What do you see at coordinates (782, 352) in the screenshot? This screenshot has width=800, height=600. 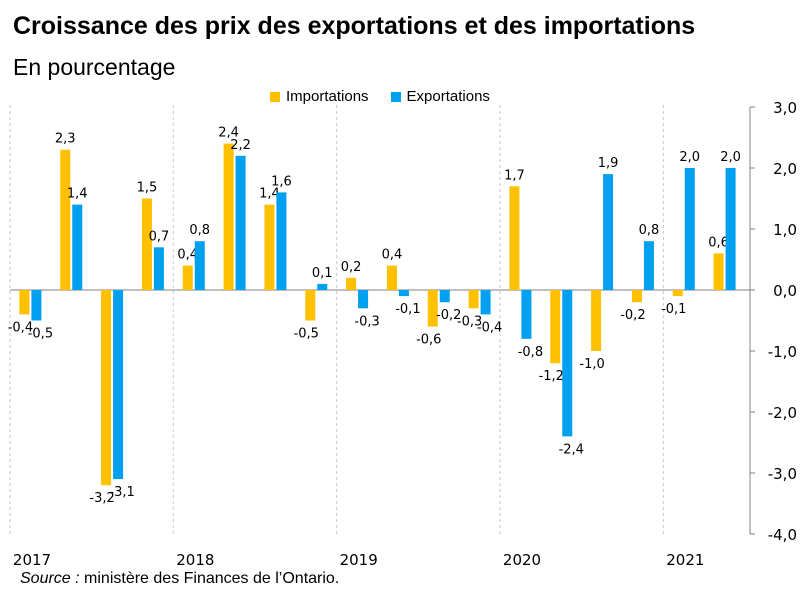 I see `y-tick-label: -1,0` at bounding box center [782, 352].